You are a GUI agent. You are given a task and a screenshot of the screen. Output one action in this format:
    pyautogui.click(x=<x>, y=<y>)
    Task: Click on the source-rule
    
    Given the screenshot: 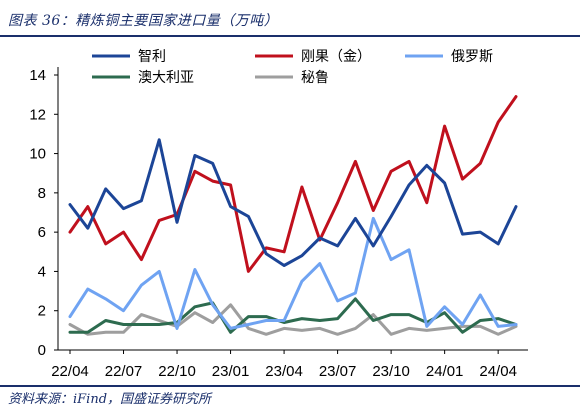 What is the action you would take?
    pyautogui.click(x=290, y=386)
    